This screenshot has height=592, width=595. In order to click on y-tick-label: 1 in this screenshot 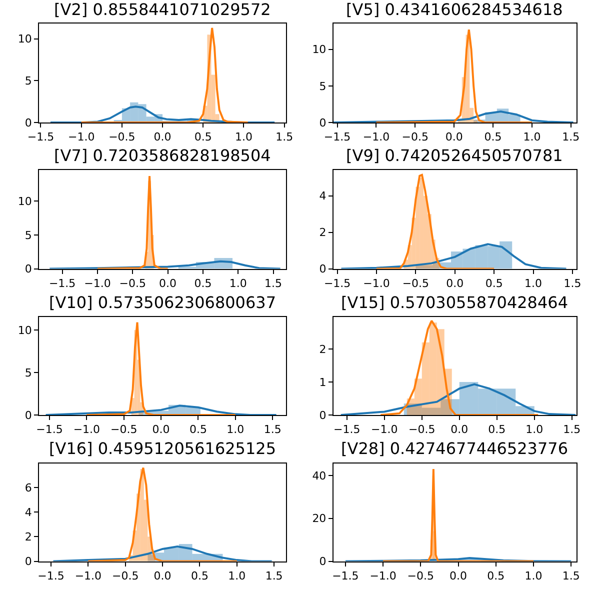, I will do `click(322, 382)`.